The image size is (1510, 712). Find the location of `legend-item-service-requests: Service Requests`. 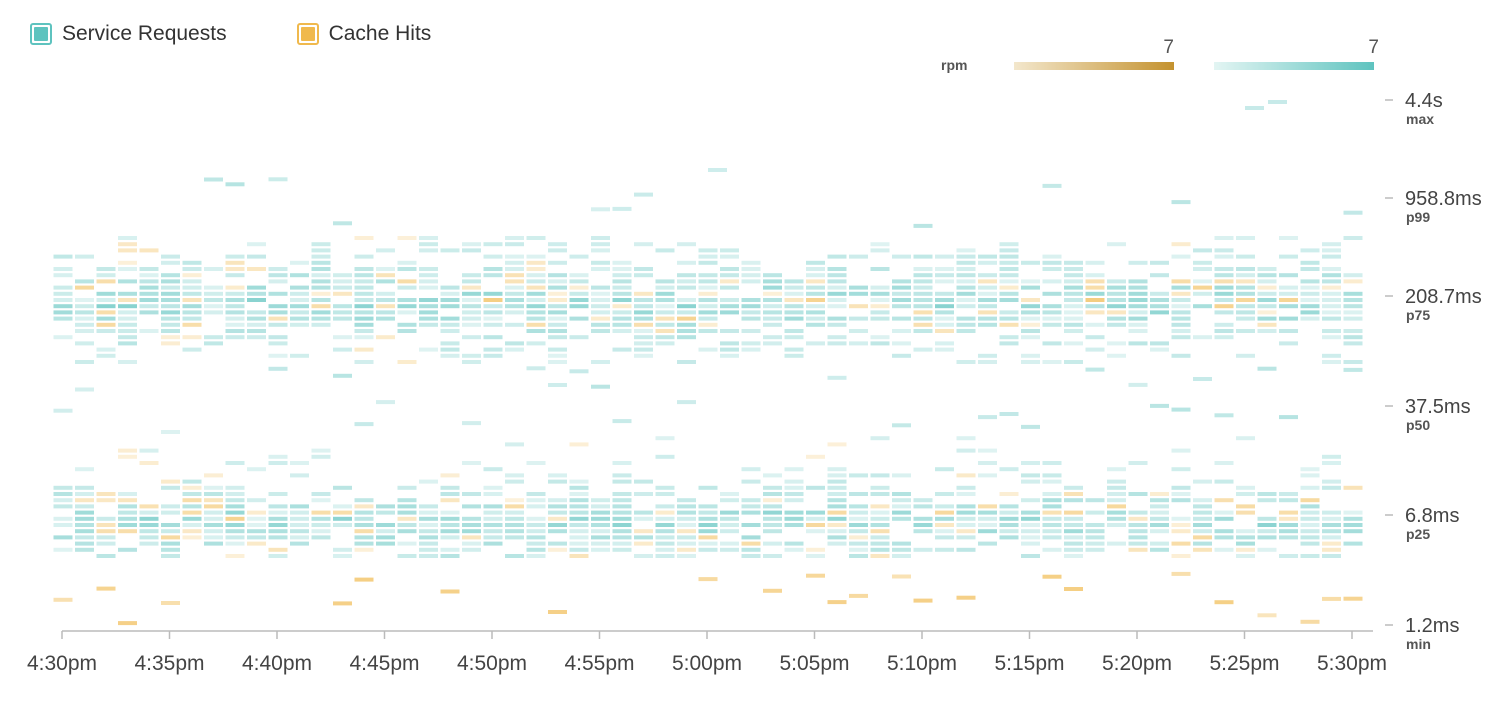

legend-item-service-requests: Service Requests is located at coordinates (128, 34).